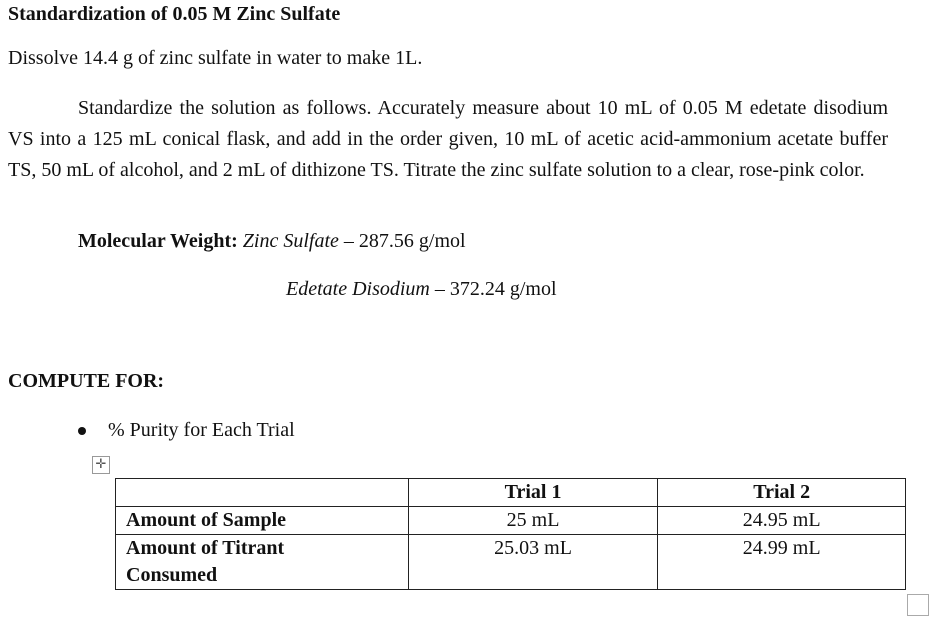 This screenshot has height=620, width=933. I want to click on table-header-row: Trial 1 Trial 2, so click(510, 492).